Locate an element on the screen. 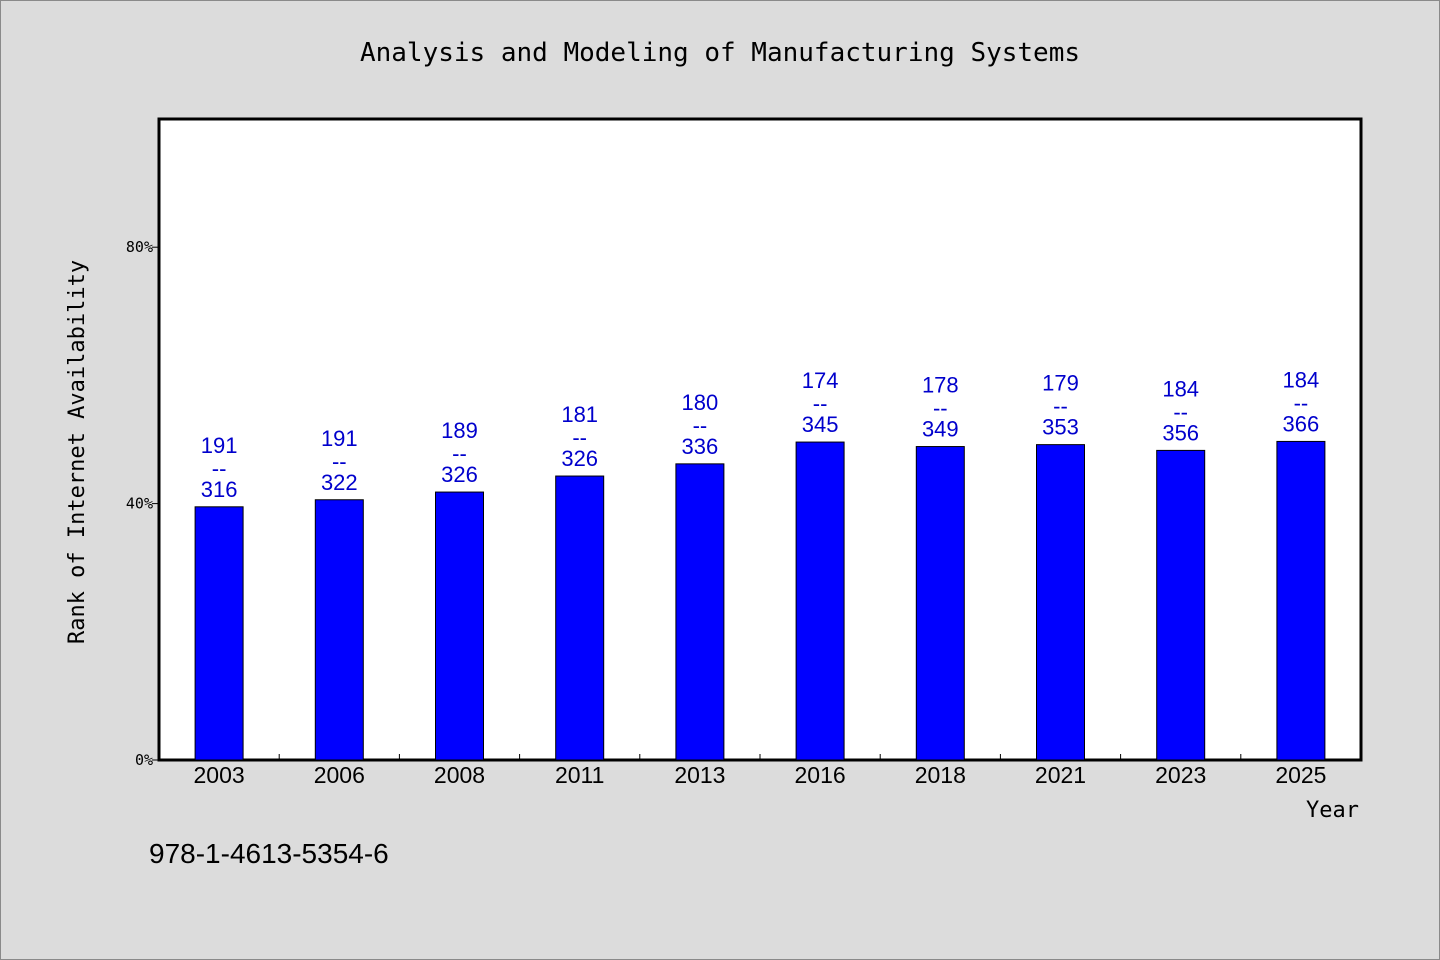 The height and width of the screenshot is (960, 1440). bar-2013 is located at coordinates (700, 612).